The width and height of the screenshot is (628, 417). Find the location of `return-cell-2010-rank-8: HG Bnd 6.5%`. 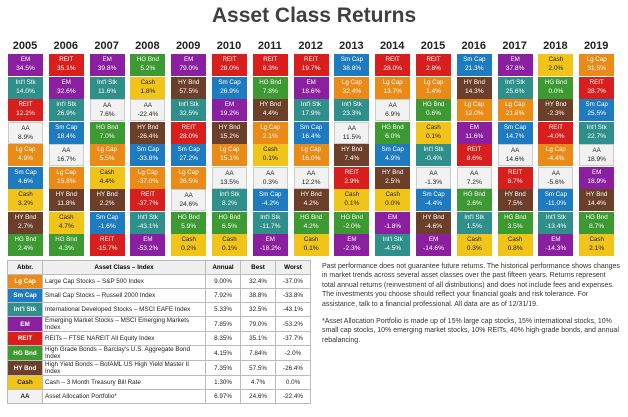

return-cell-2010-rank-8: HG Bnd 6.5% is located at coordinates (229, 222).